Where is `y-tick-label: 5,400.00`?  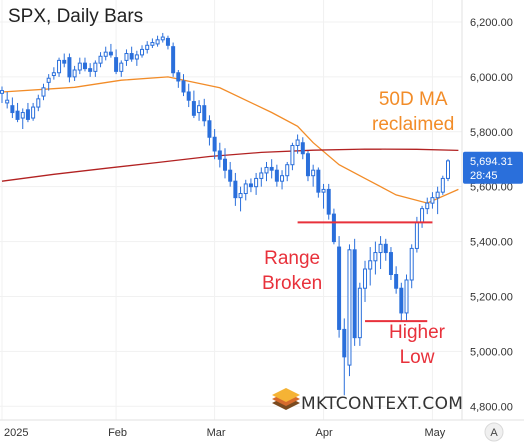
y-tick-label: 5,400.00 is located at coordinates (491, 243).